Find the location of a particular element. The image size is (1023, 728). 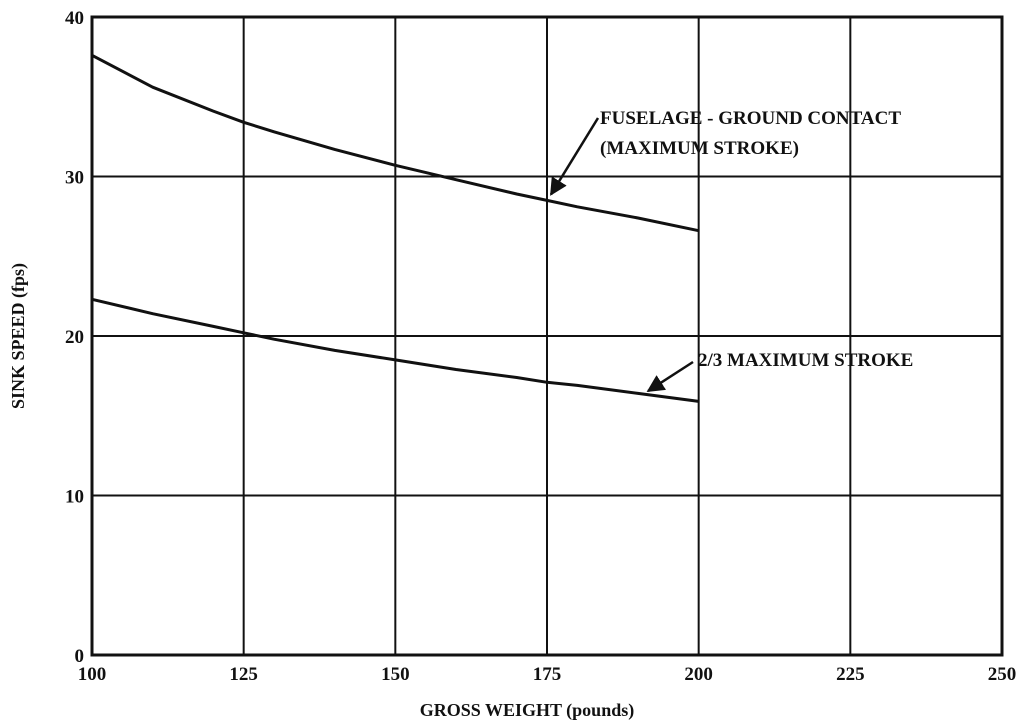

y-tick-label: 30 is located at coordinates (74, 178).